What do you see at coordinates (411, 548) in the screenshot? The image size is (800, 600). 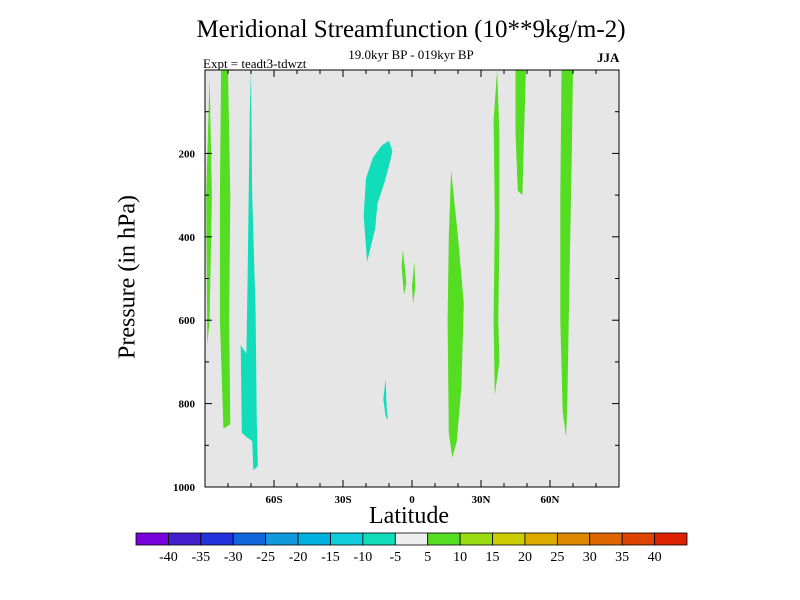 I see `colorbar: -40 -35 -30 -25 -20 -15 -10 -5 5 10 15 20 25 30 35 40` at bounding box center [411, 548].